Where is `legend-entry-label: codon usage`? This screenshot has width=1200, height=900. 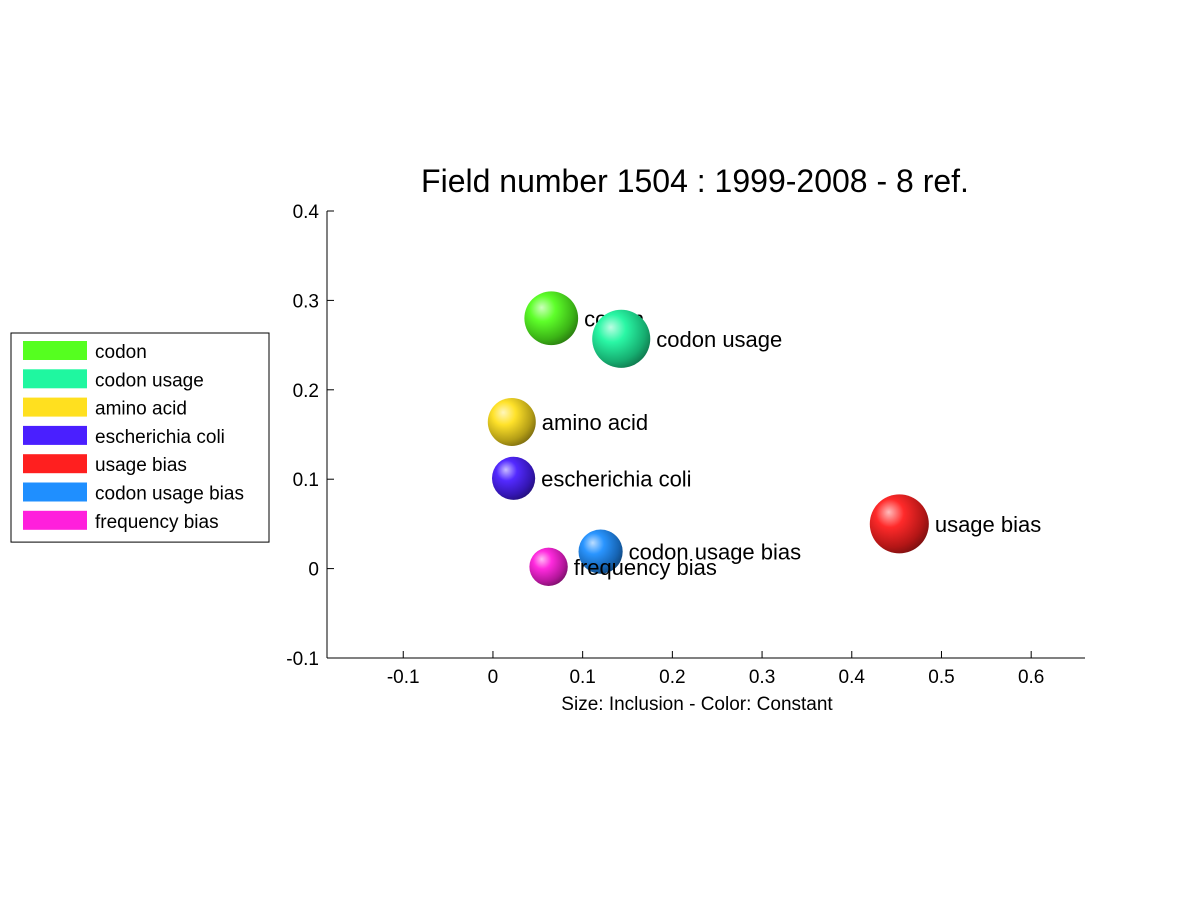 legend-entry-label: codon usage is located at coordinates (149, 380).